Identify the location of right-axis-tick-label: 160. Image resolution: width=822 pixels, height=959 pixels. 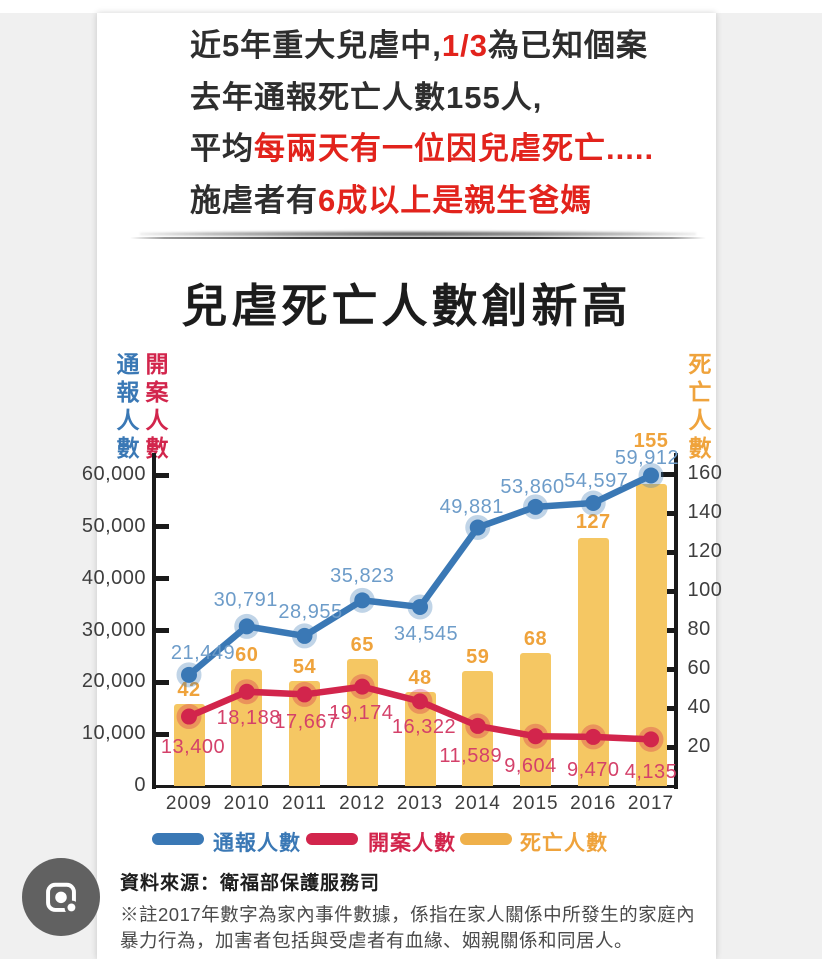
(705, 473).